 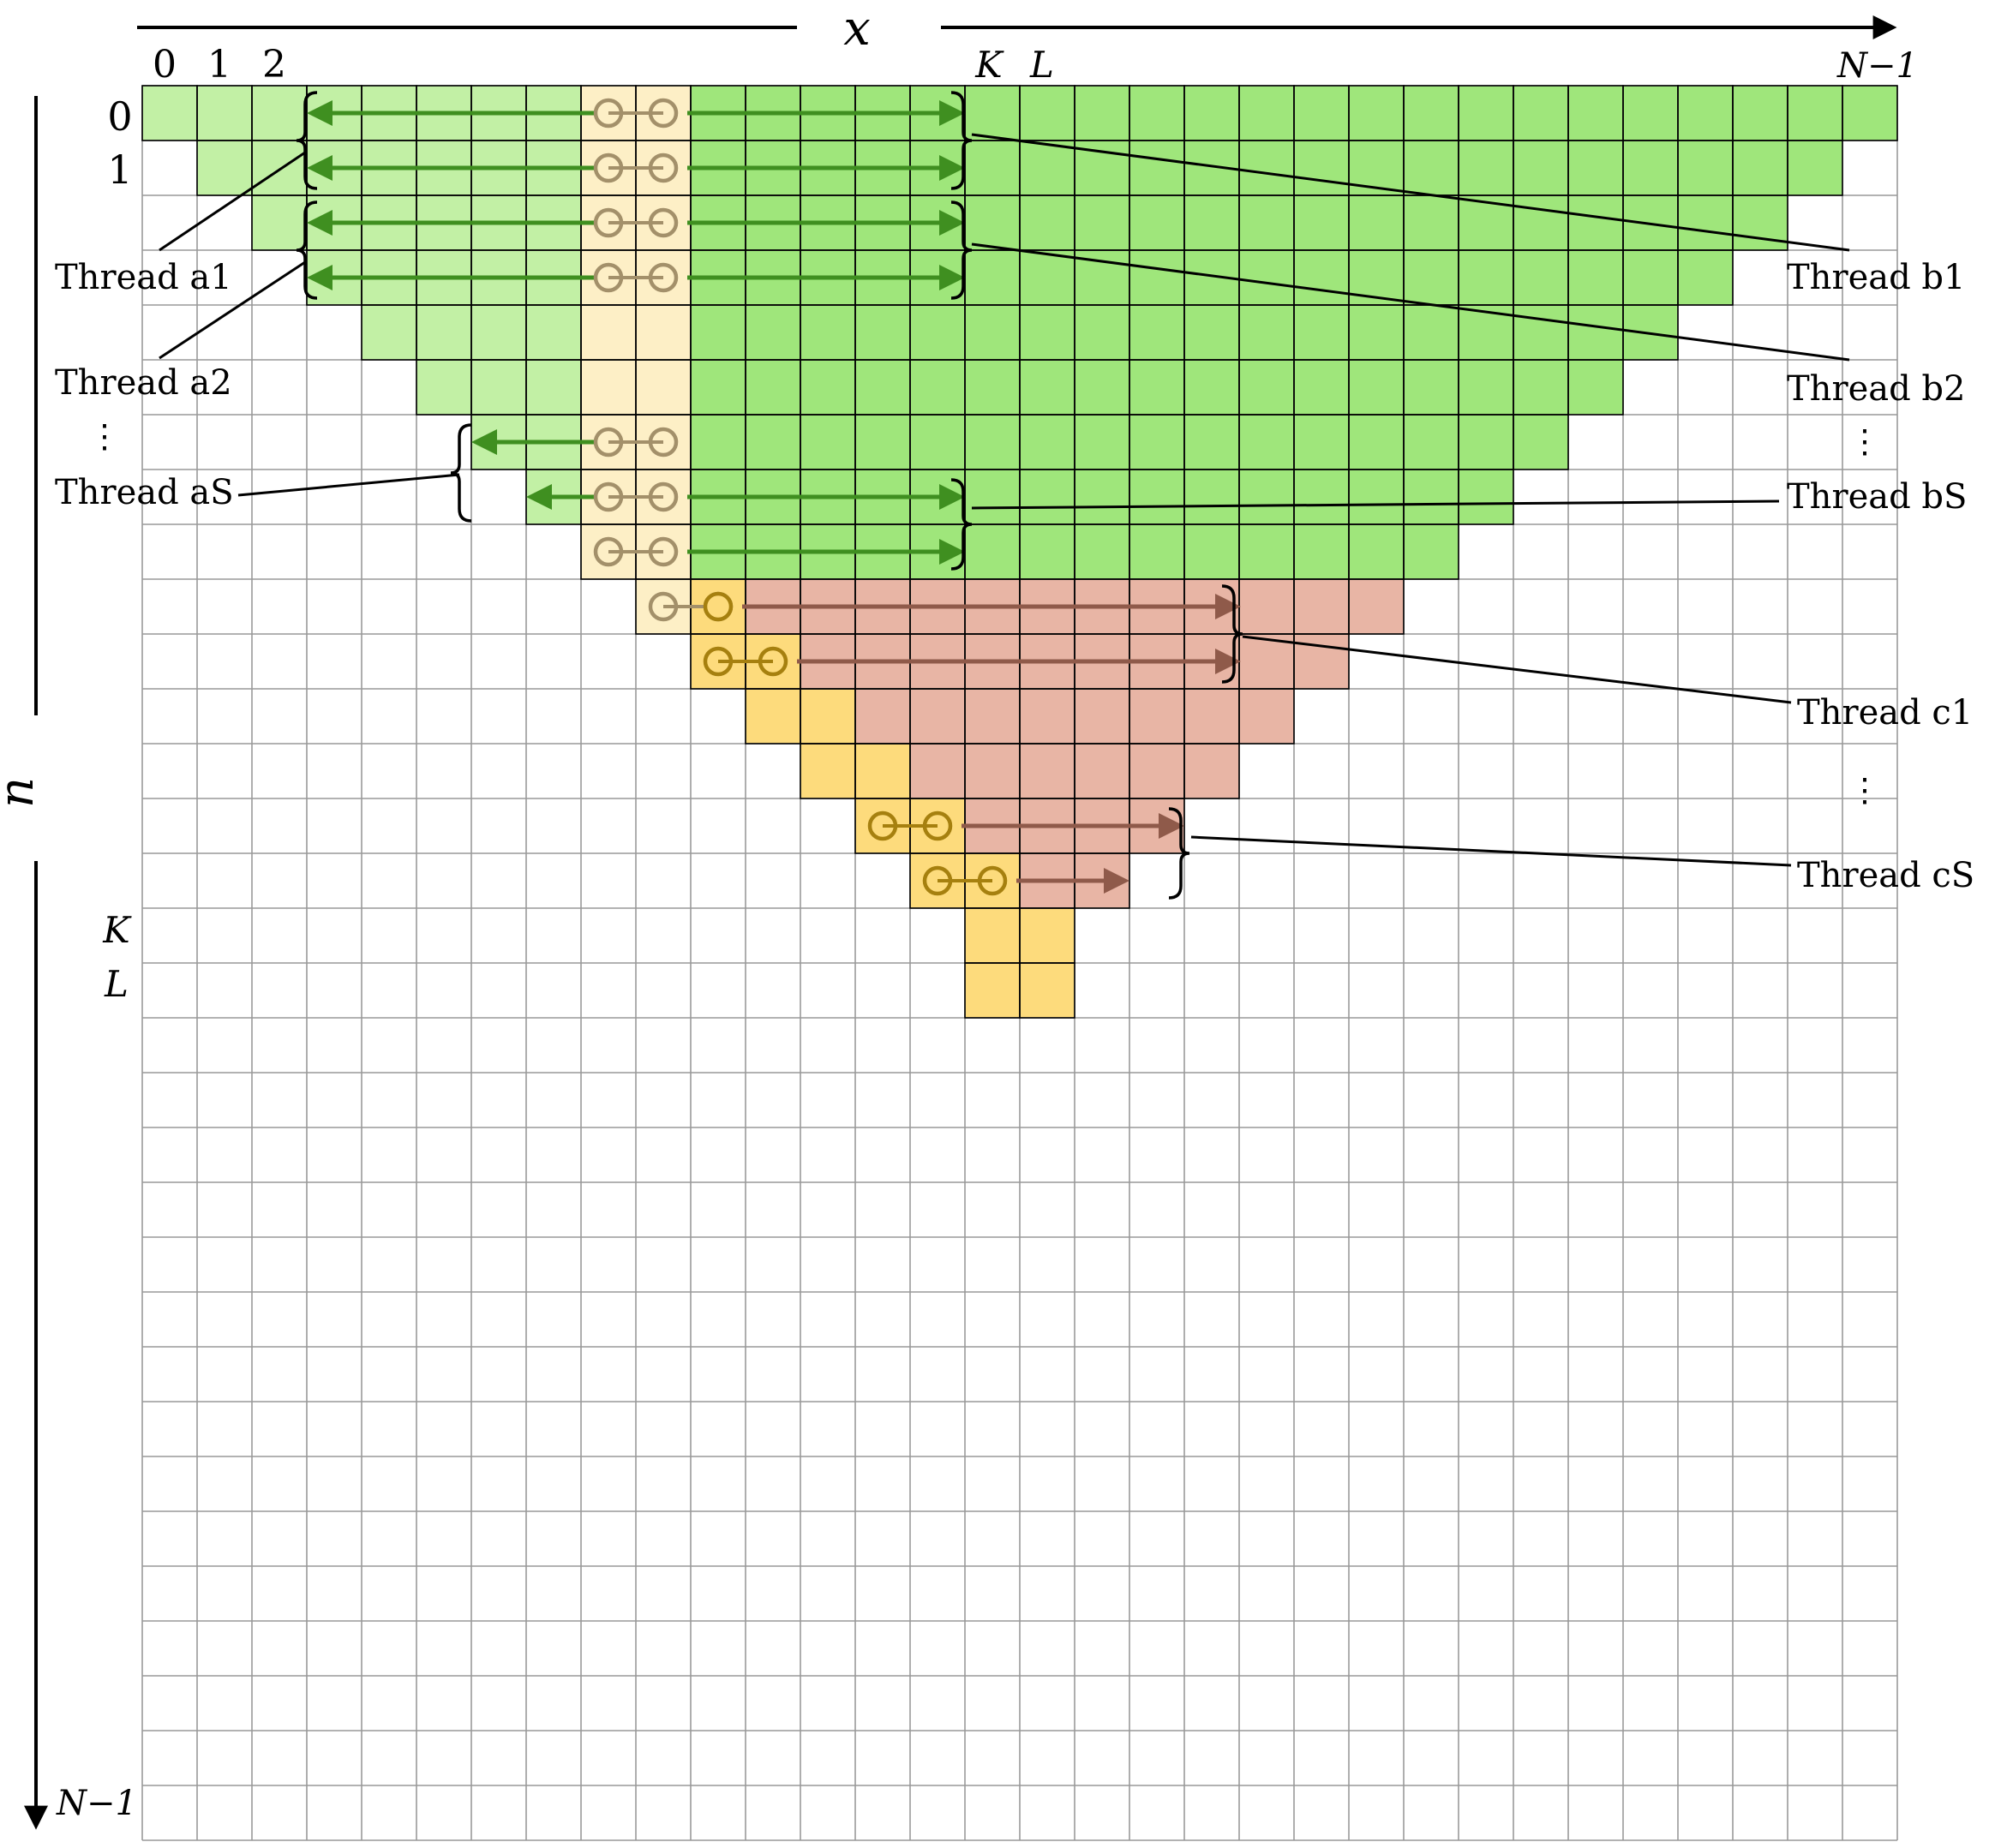 I want to click on x-axis-label: x, so click(x=857, y=29).